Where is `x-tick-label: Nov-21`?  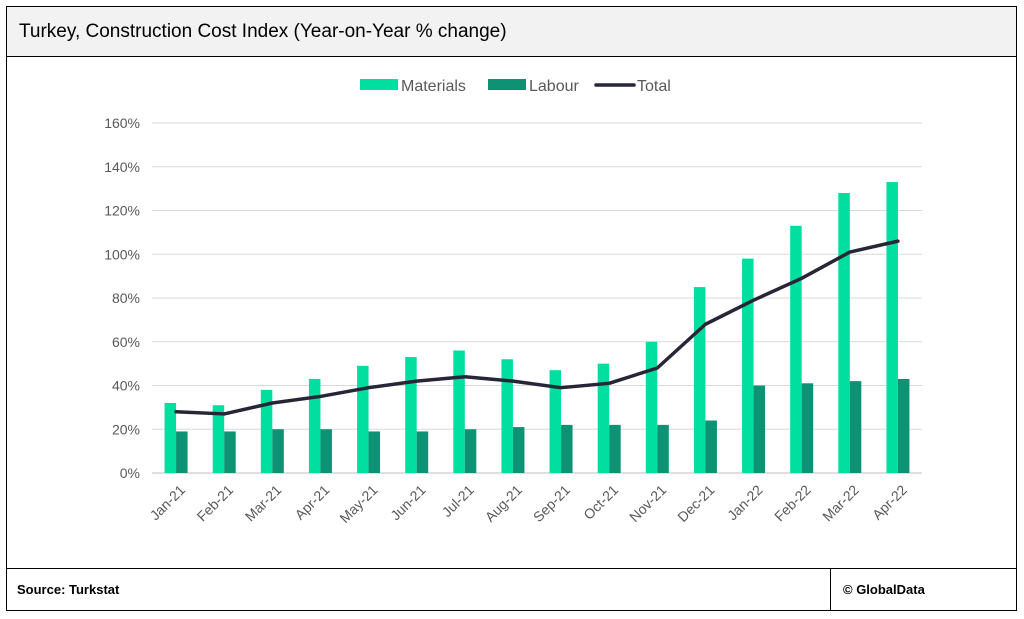 x-tick-label: Nov-21 is located at coordinates (647, 503).